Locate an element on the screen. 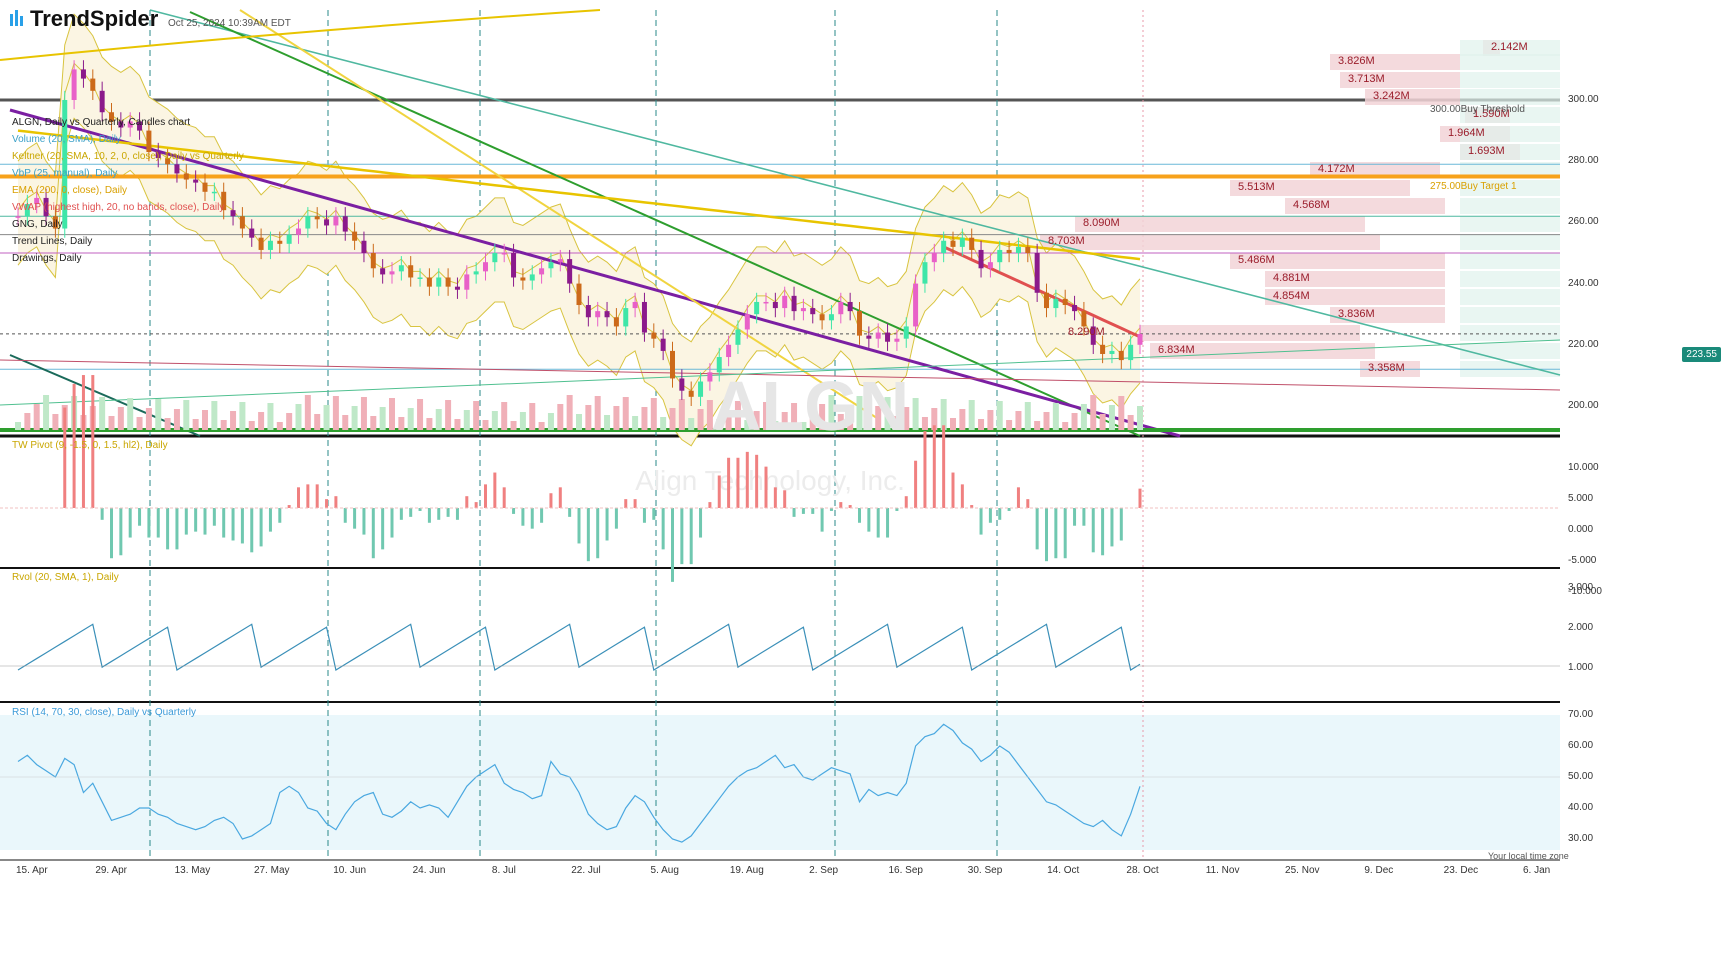 This screenshot has height=977, width=1729. x-tick-6: 8. Jul is located at coordinates (503, 870).